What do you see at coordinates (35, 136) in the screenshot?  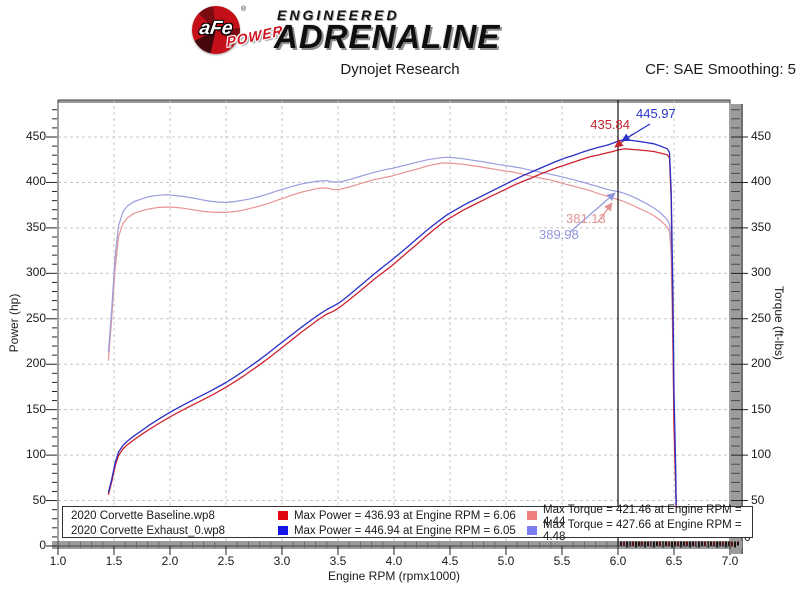 I see `left-axis-label-450: 450` at bounding box center [35, 136].